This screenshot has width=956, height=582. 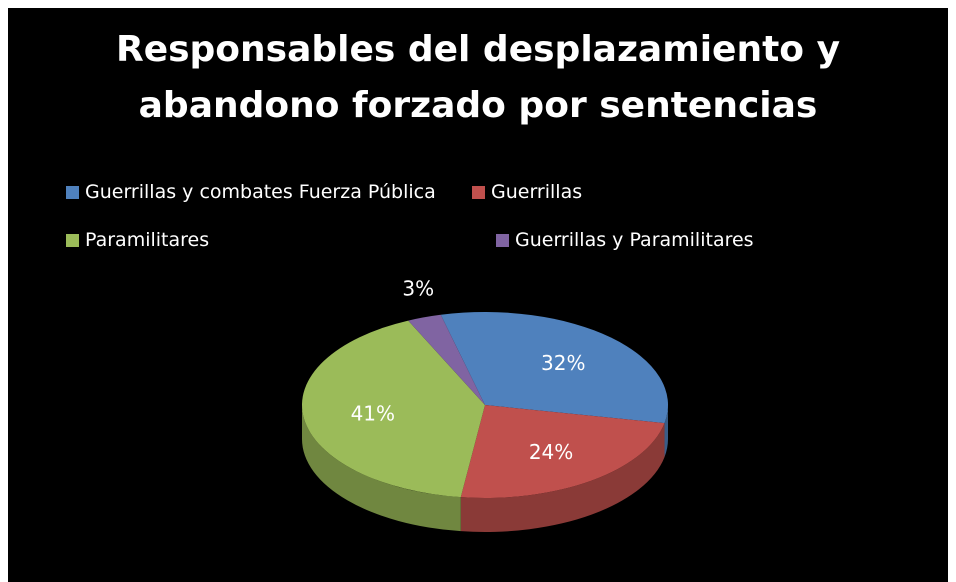 I want to click on legend-label: Paramilitares, so click(x=147, y=240).